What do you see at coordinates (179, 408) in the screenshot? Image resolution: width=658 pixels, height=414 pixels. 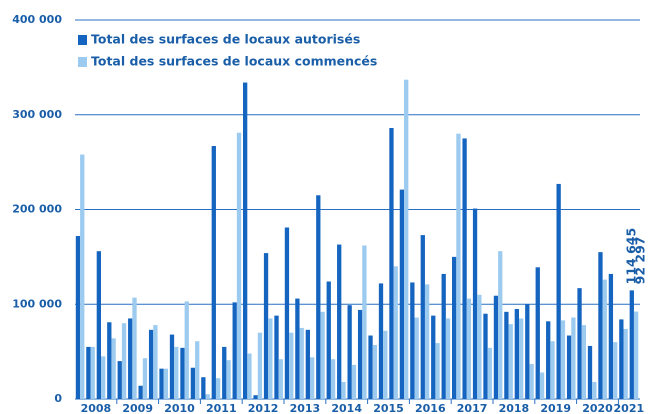 I see `x-tick-label: 2010` at bounding box center [179, 408].